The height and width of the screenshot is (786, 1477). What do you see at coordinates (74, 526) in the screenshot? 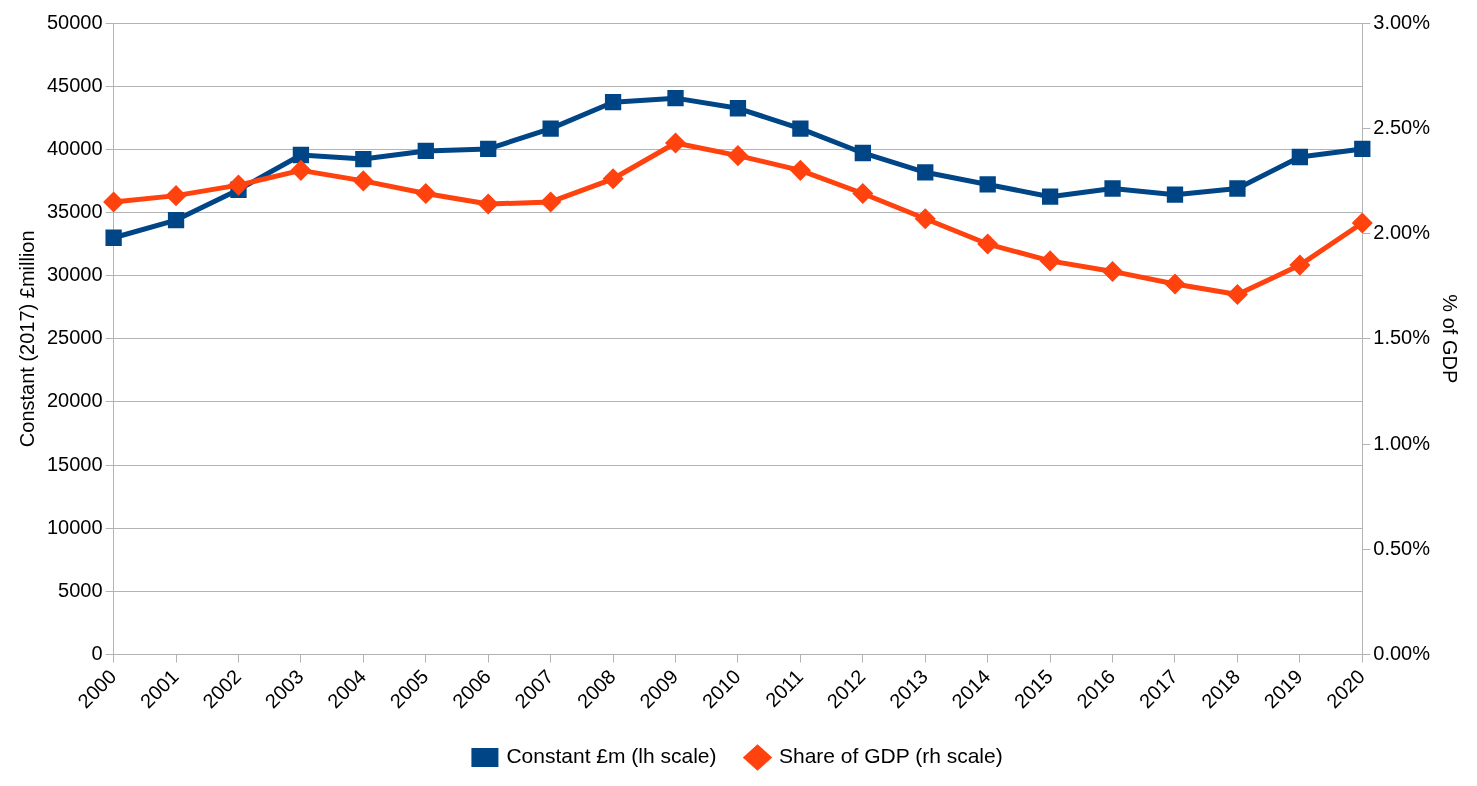
I see `y-tick-label: 10000` at bounding box center [74, 526].